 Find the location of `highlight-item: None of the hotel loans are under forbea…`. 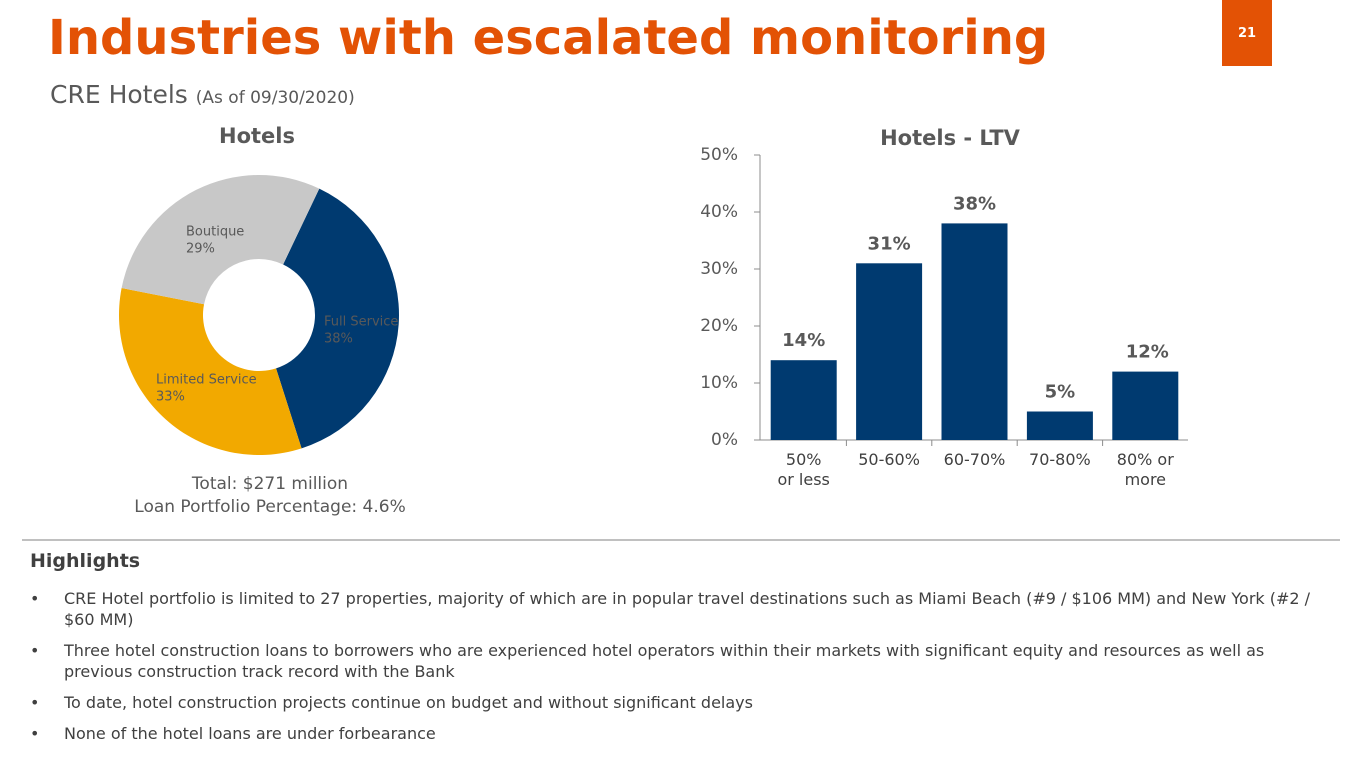

highlight-item: None of the hotel loans are under forbea… is located at coordinates (680, 733).